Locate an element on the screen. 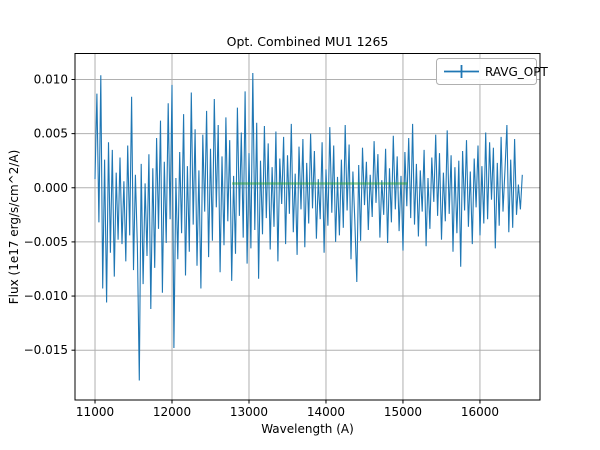  x-tick-label: 12000 is located at coordinates (172, 412).